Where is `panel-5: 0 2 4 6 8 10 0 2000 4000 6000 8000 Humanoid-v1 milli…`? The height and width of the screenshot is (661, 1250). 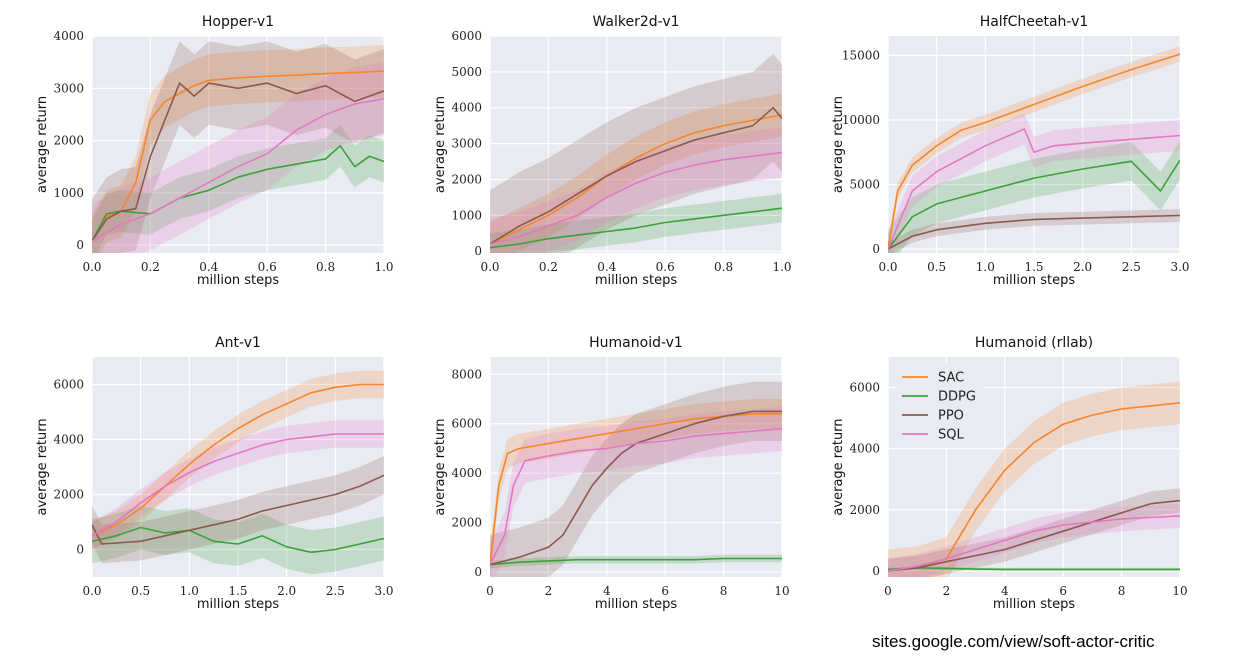
panel-5: 0 2 4 6 8 10 0 2000 4000 6000 8000 Humanoid-v1 milli… is located at coordinates (611, 473).